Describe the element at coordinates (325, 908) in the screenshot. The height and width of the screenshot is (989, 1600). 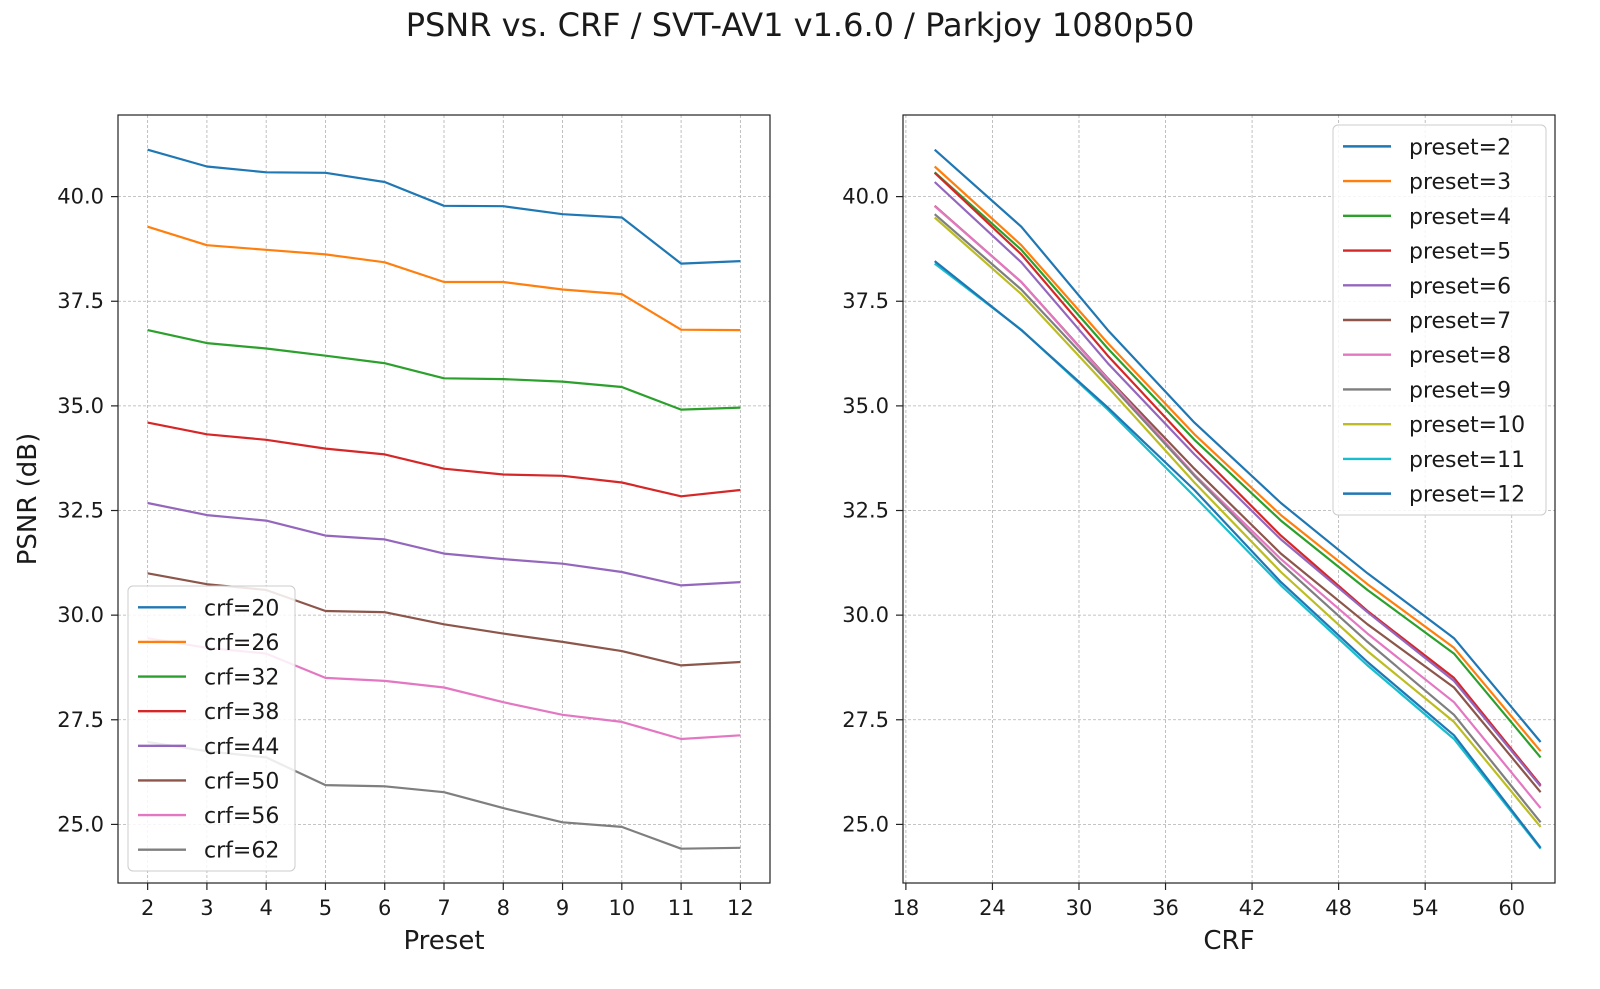
I see `x-tick-label: 5` at that location.